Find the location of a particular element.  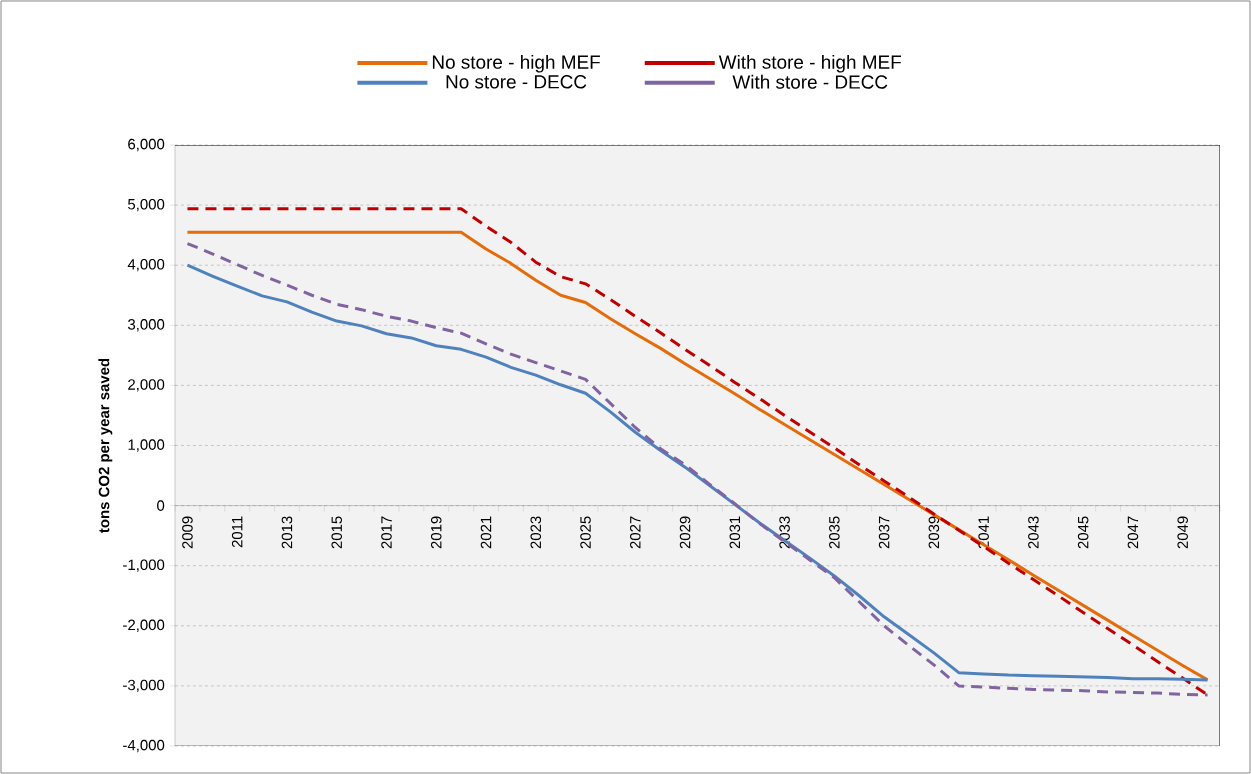

y-tick-label: 5,000 is located at coordinates (146, 205).